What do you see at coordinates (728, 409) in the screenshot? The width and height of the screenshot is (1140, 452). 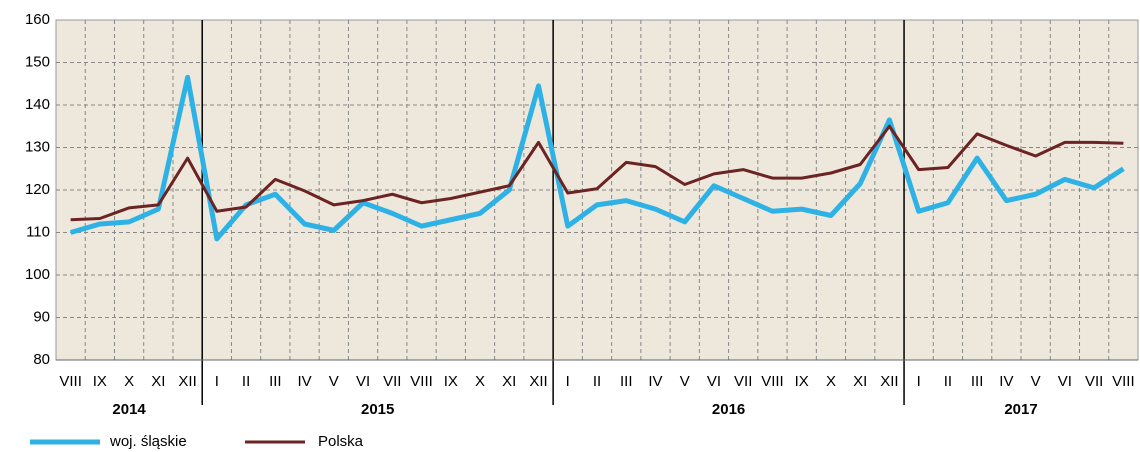 I see `year-label: 2016` at bounding box center [728, 409].